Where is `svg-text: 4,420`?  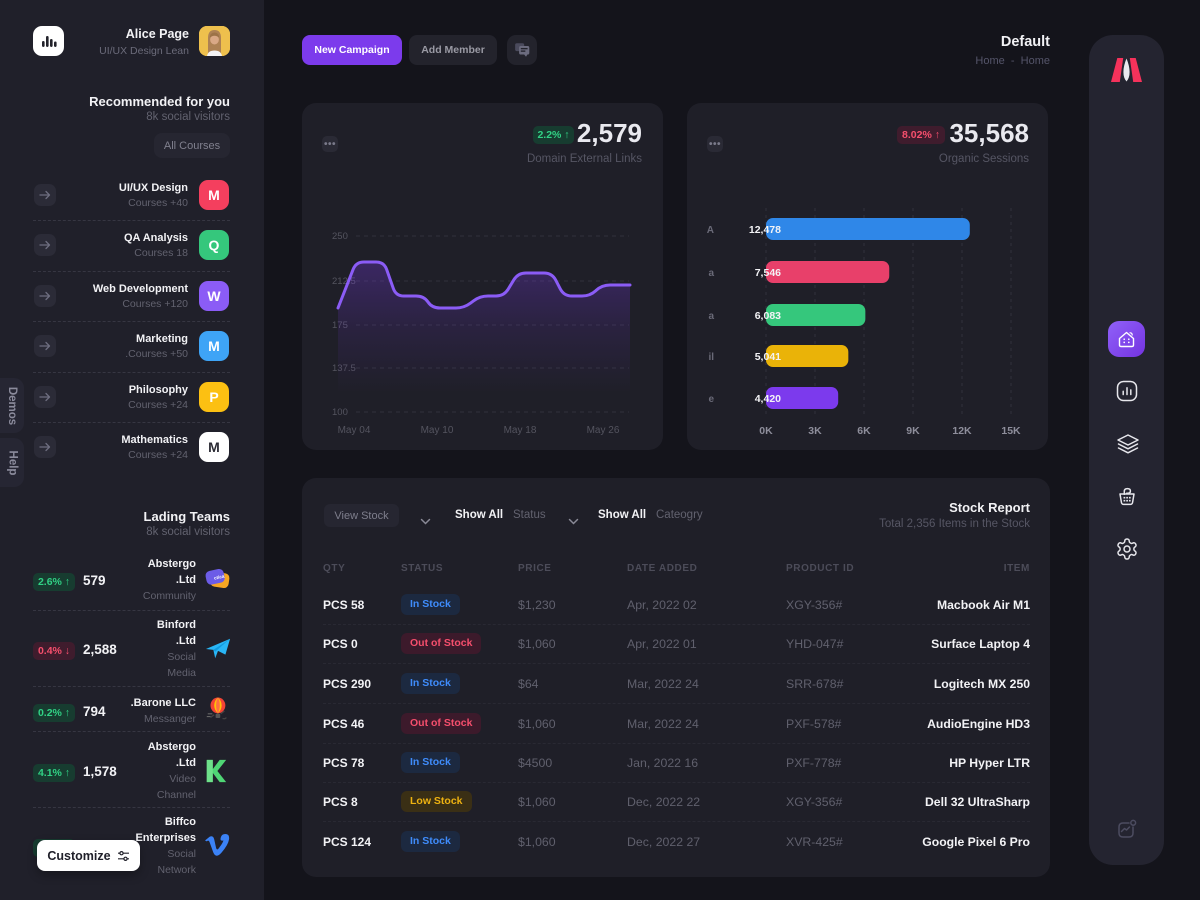 svg-text: 4,420 is located at coordinates (768, 399).